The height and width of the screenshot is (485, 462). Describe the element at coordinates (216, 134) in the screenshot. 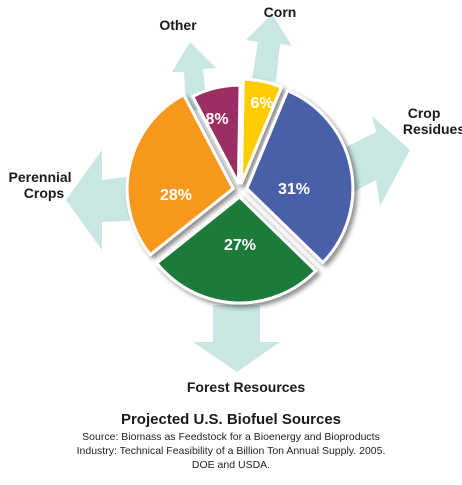

I see `slice-other` at that location.